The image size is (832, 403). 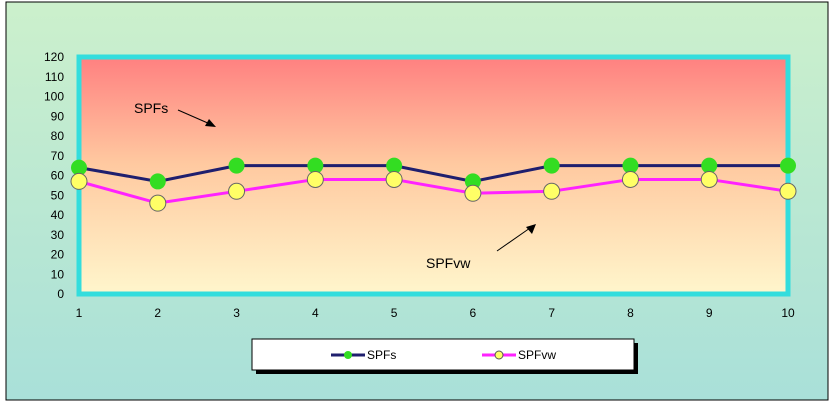 I want to click on y-tick-label: 50, so click(x=58, y=195).